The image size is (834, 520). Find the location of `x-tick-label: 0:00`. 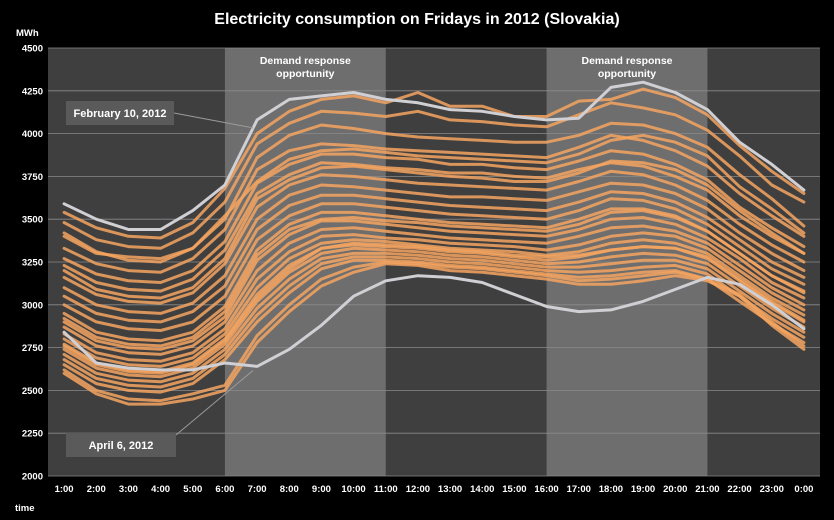

x-tick-label: 0:00 is located at coordinates (803, 489).